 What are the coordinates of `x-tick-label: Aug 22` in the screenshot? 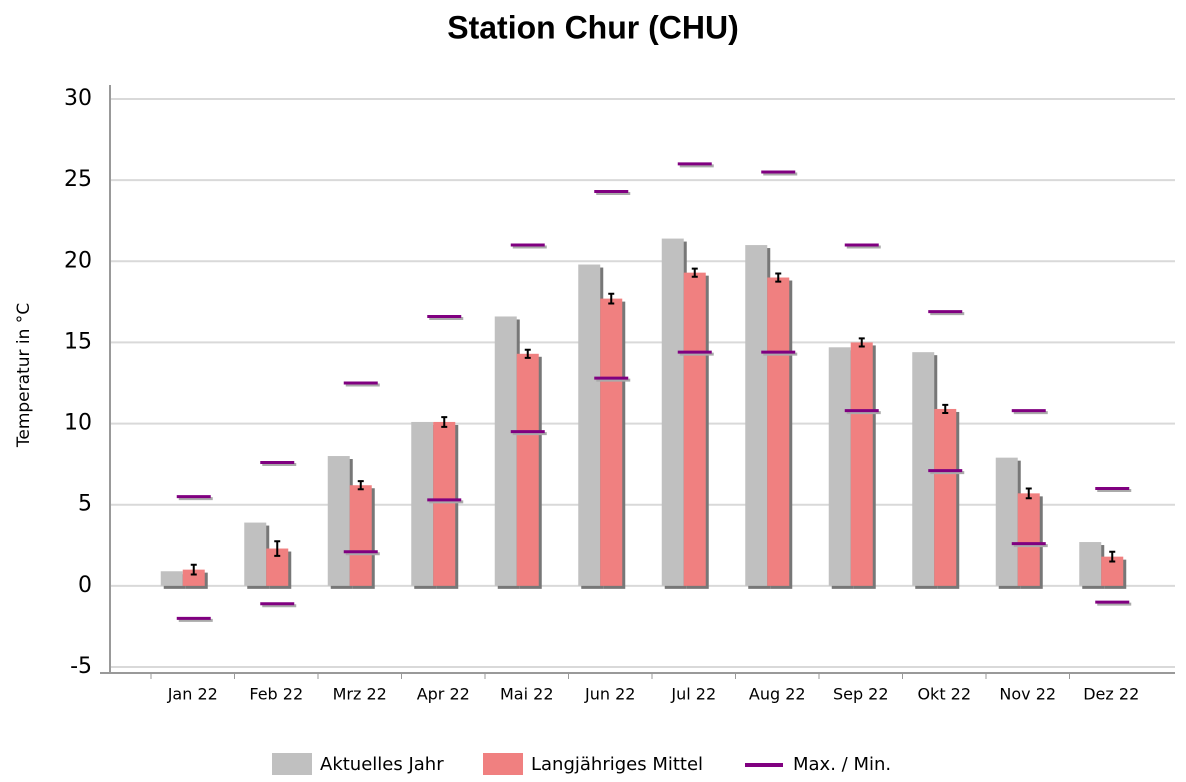 It's located at (777, 694).